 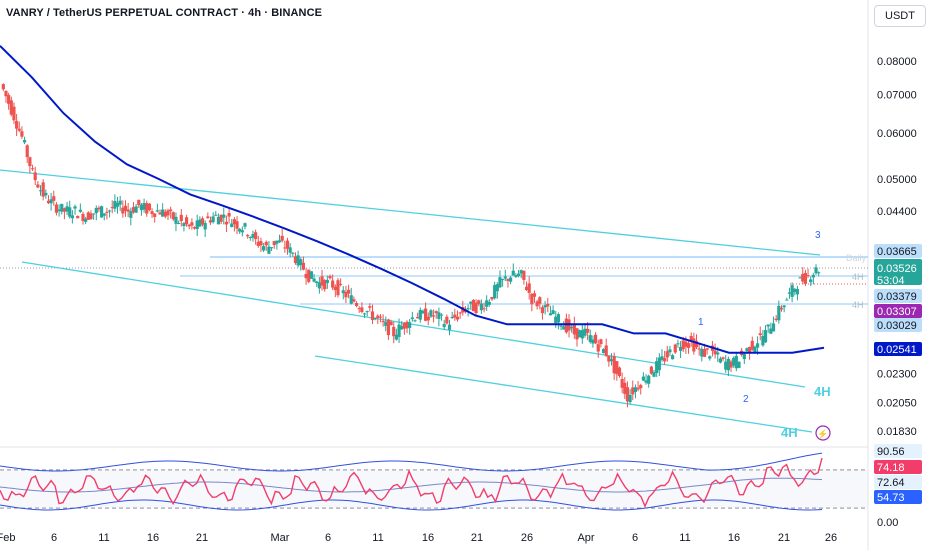 What do you see at coordinates (818, 235) in the screenshot?
I see `wave-label-3: 3` at bounding box center [818, 235].